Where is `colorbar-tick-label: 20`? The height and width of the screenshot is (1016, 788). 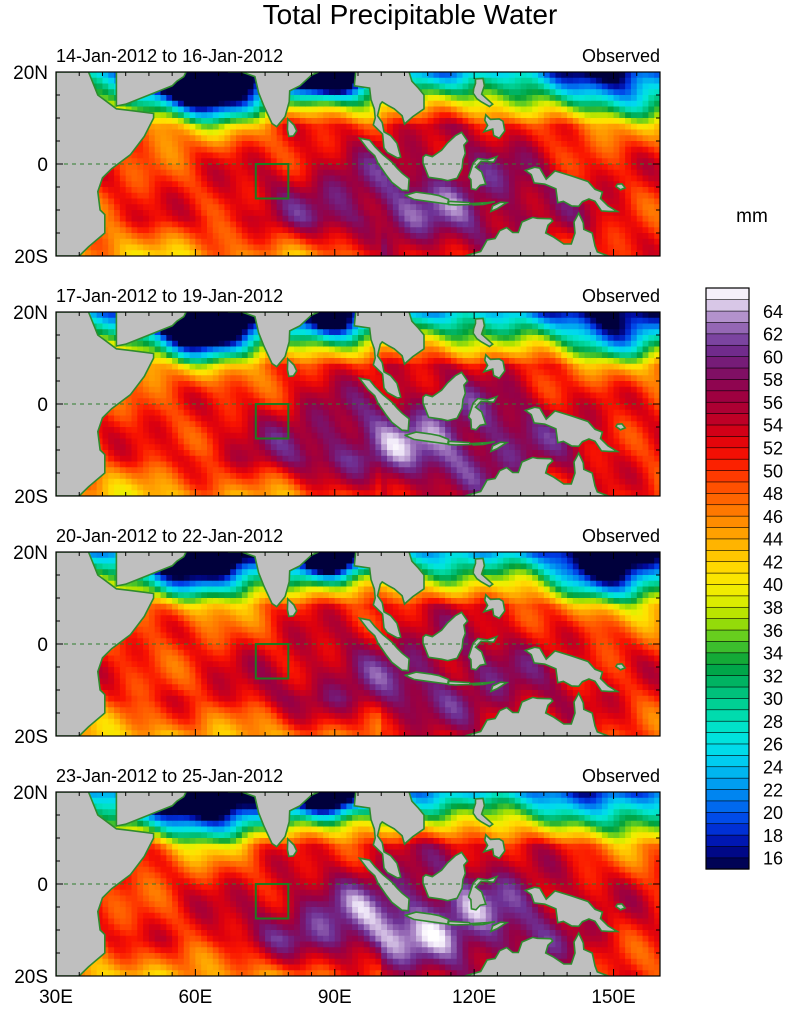
colorbar-tick-label: 20 is located at coordinates (773, 813).